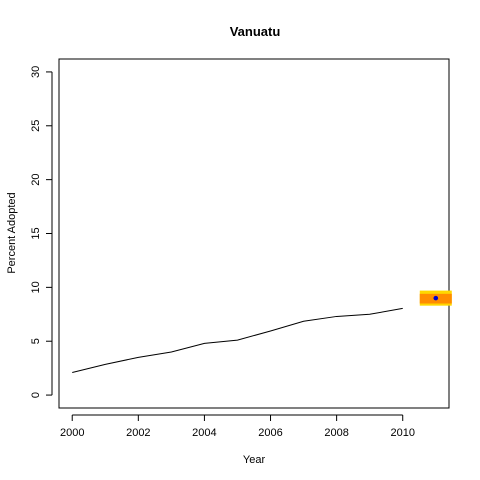 Image resolution: width=480 pixels, height=480 pixels. What do you see at coordinates (402, 433) in the screenshot?
I see `x-tick-label-5: 2010` at bounding box center [402, 433].